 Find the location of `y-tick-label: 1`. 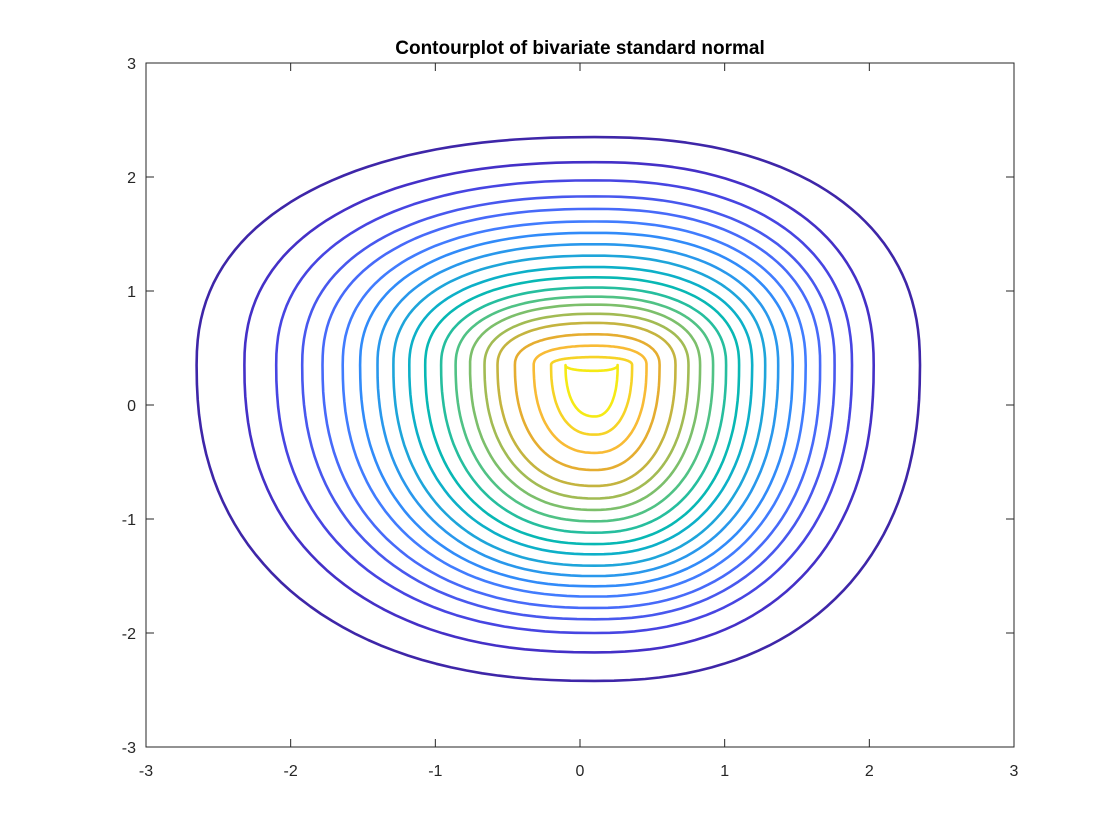

y-tick-label: 1 is located at coordinates (131, 292).